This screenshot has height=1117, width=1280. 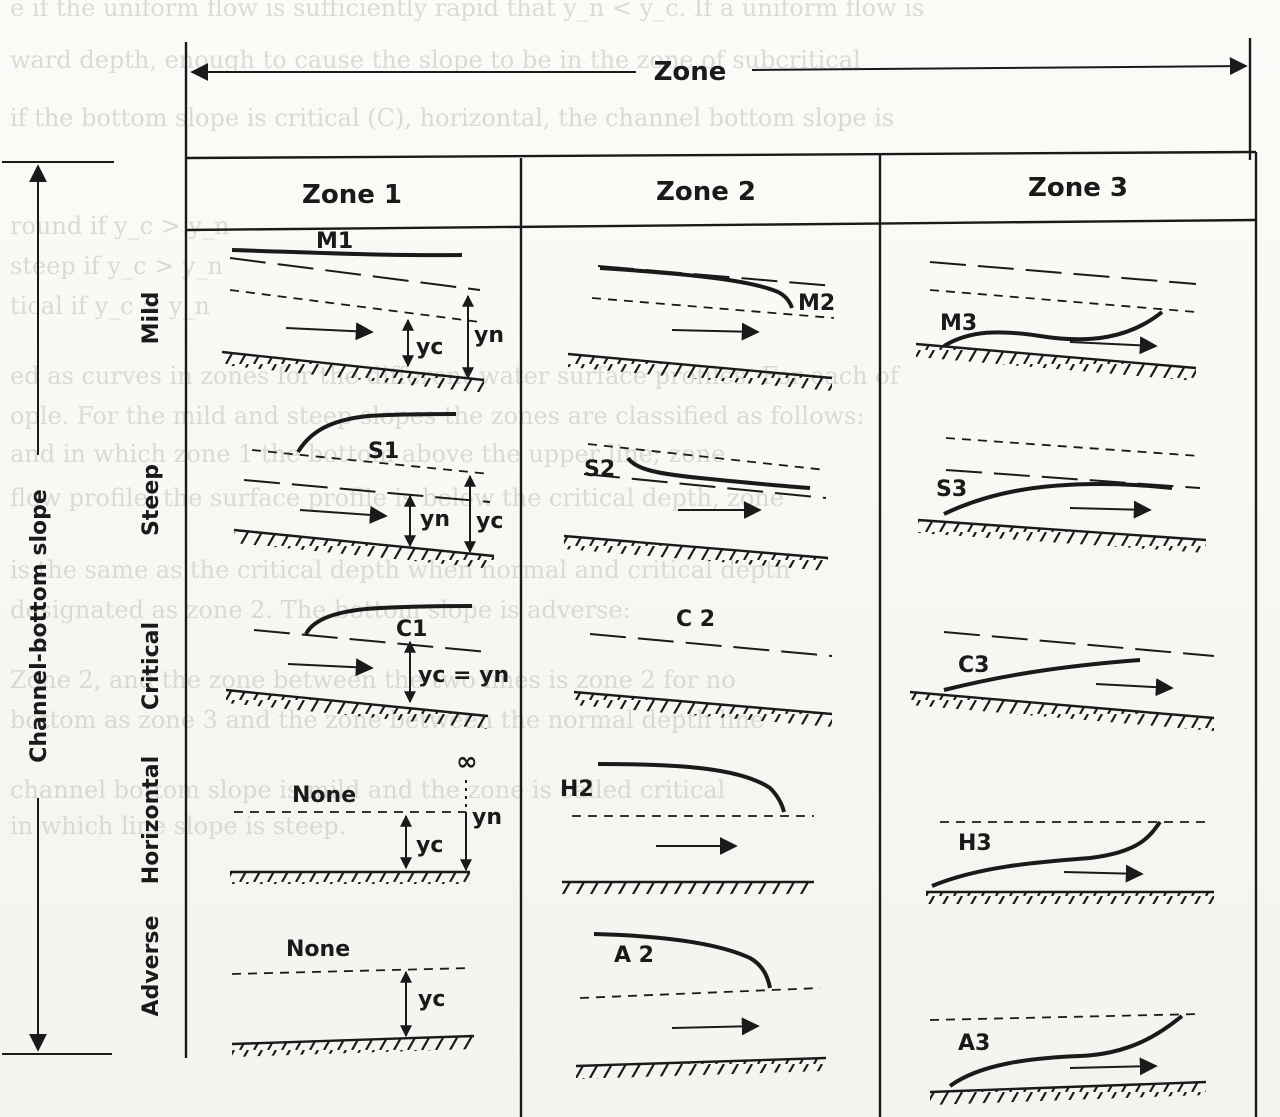 I want to click on curve-label-m1: M1, so click(x=334, y=241).